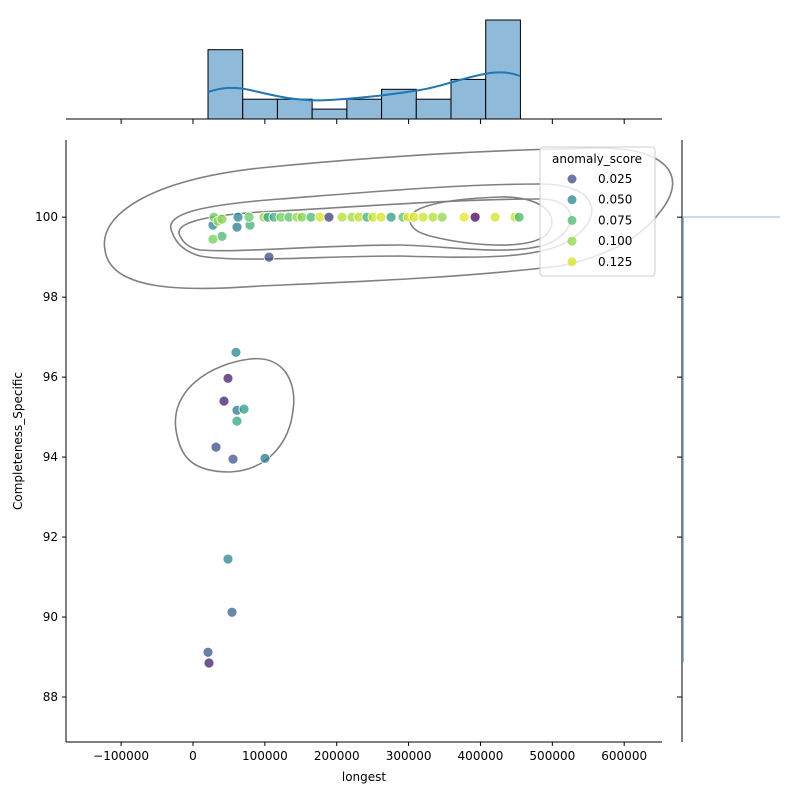 Image resolution: width=800 pixels, height=804 pixels. Describe the element at coordinates (372, 121) in the screenshot. I see `marginal-x-ticks` at that location.